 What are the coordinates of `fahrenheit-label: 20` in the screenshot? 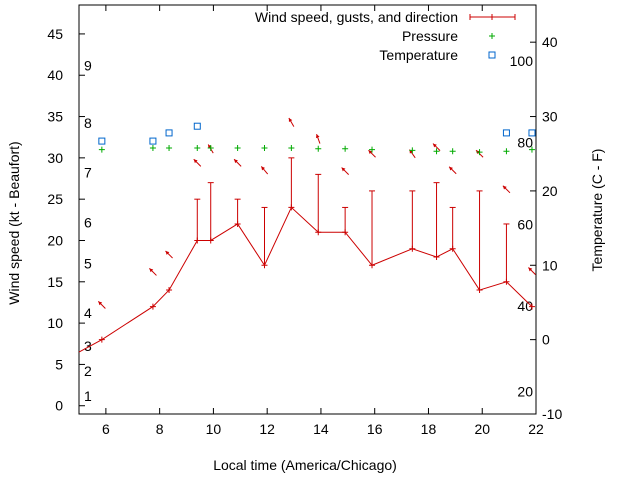 It's located at (525, 392).